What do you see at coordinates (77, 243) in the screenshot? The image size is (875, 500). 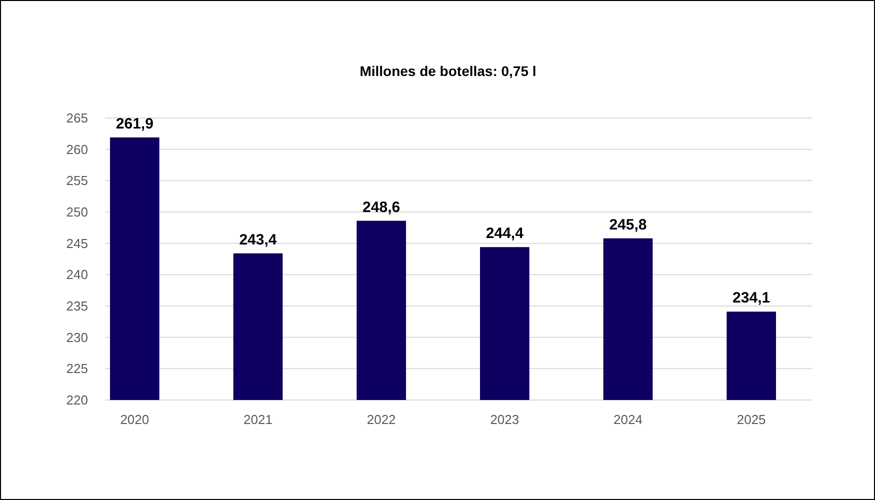 I see `y-tick-label: 245` at bounding box center [77, 243].